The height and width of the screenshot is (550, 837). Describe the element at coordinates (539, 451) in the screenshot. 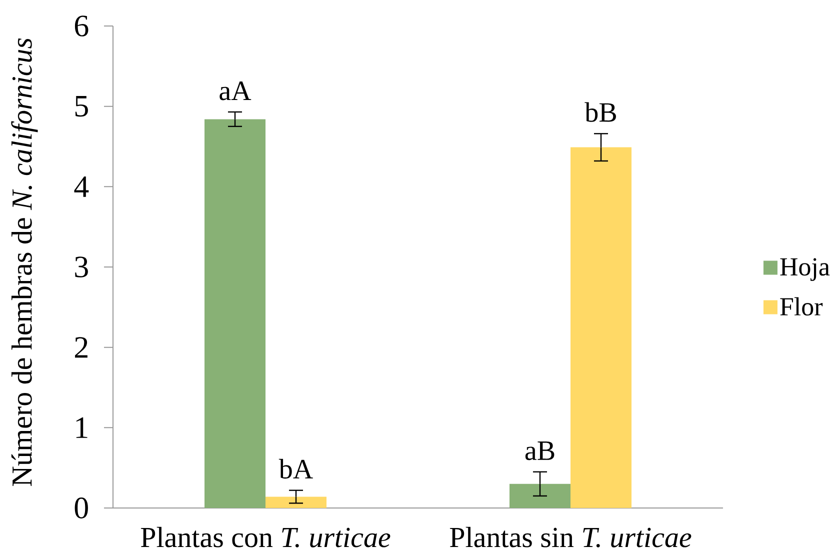

I see `data-label: aB` at that location.